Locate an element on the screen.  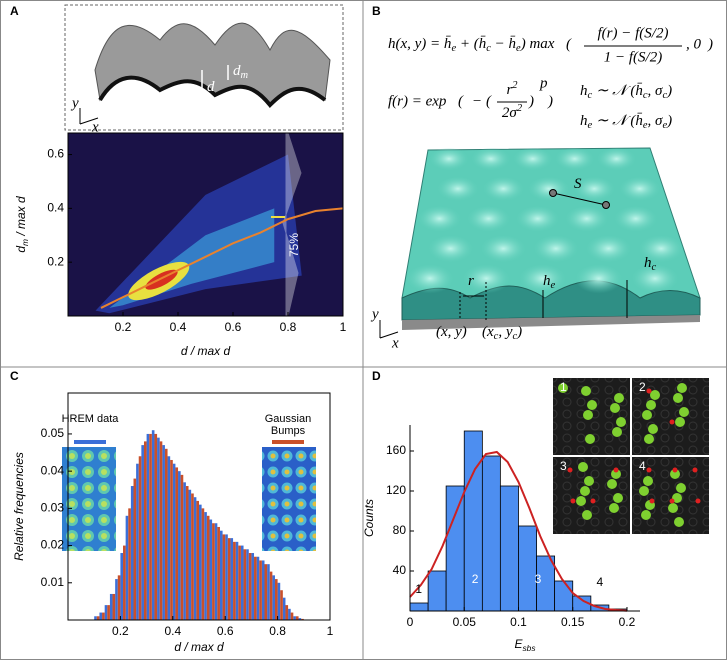
panel-label: B is located at coordinates (376, 11).